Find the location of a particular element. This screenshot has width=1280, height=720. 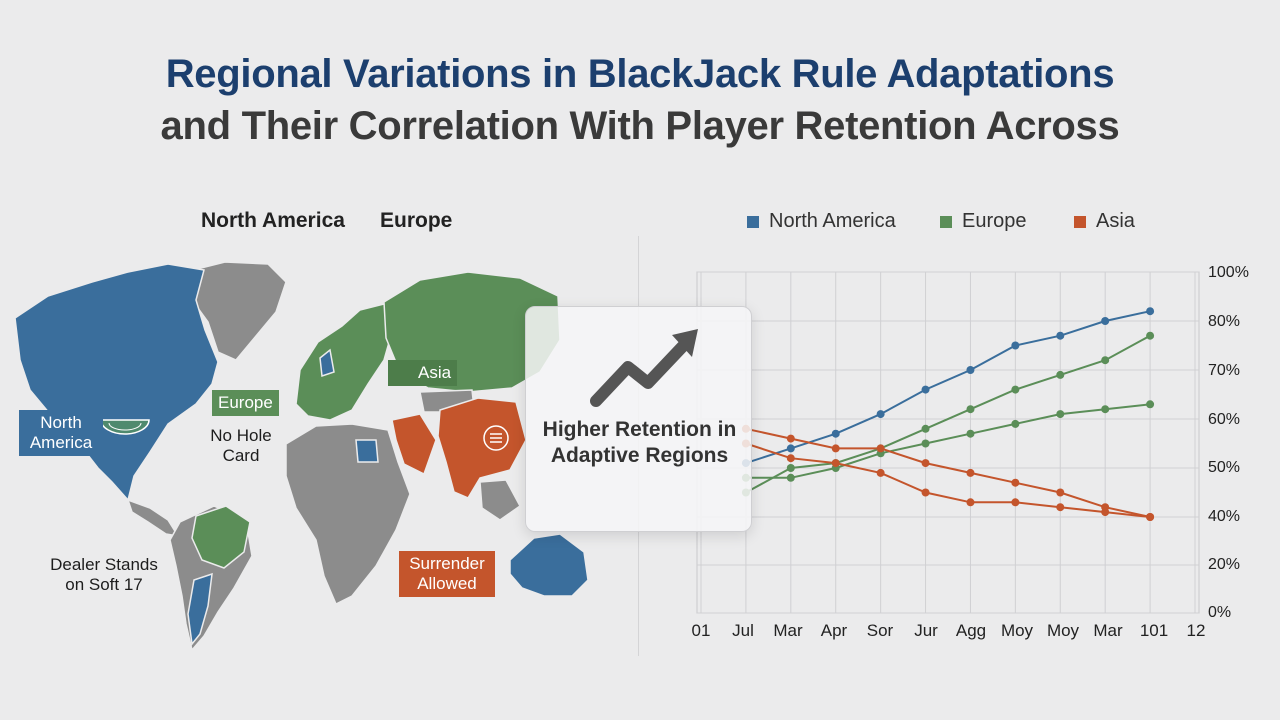

map-tag-europe: Europe is located at coordinates (245, 403).